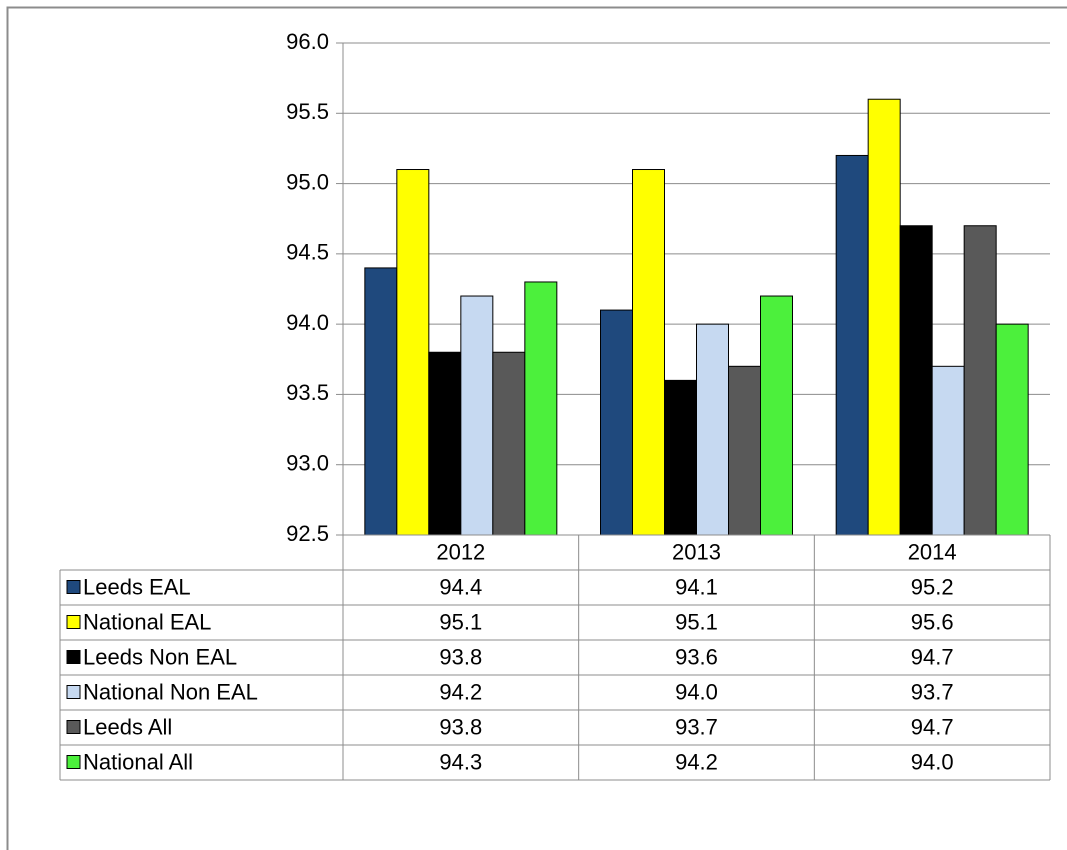  What do you see at coordinates (696, 551) in the screenshot?
I see `x-tick-label: 2013` at bounding box center [696, 551].